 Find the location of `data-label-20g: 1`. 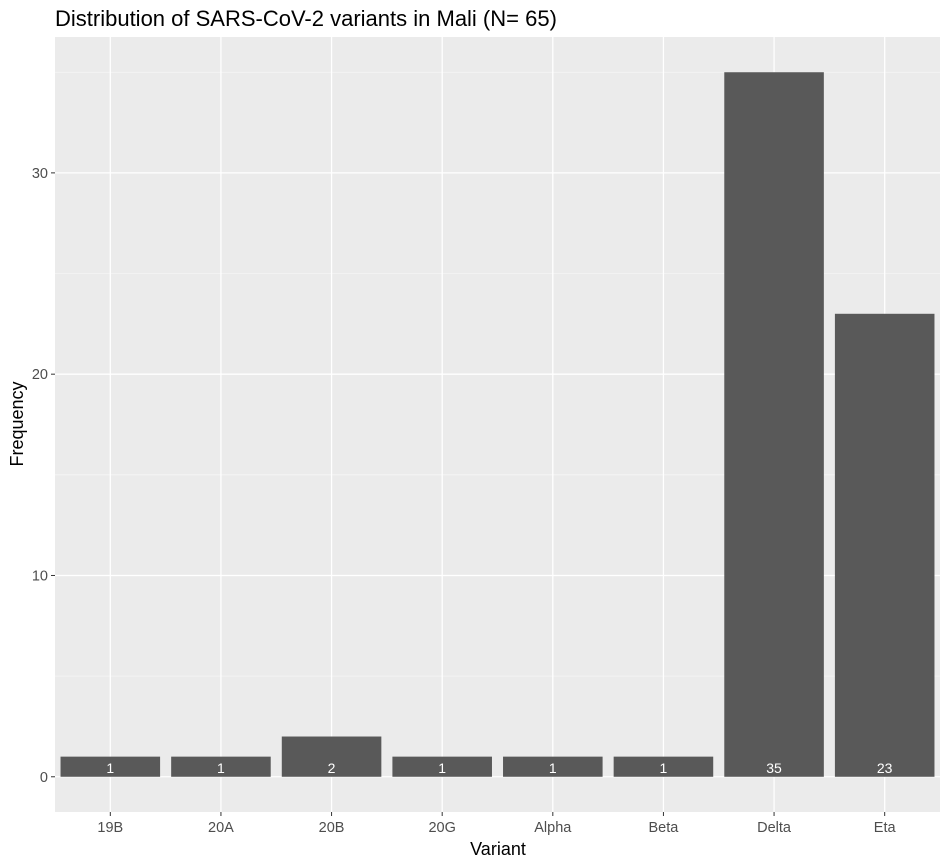

data-label-20g: 1 is located at coordinates (442, 768).